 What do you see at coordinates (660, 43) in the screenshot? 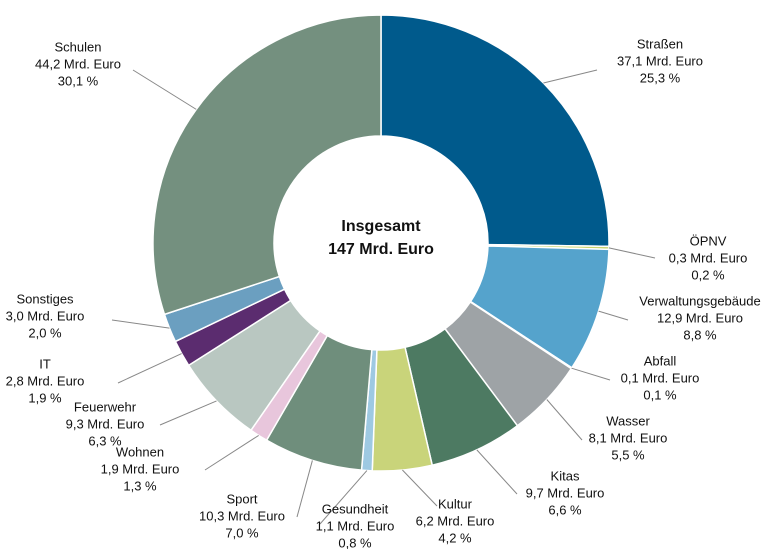
I see `category-label: Straßen` at bounding box center [660, 43].